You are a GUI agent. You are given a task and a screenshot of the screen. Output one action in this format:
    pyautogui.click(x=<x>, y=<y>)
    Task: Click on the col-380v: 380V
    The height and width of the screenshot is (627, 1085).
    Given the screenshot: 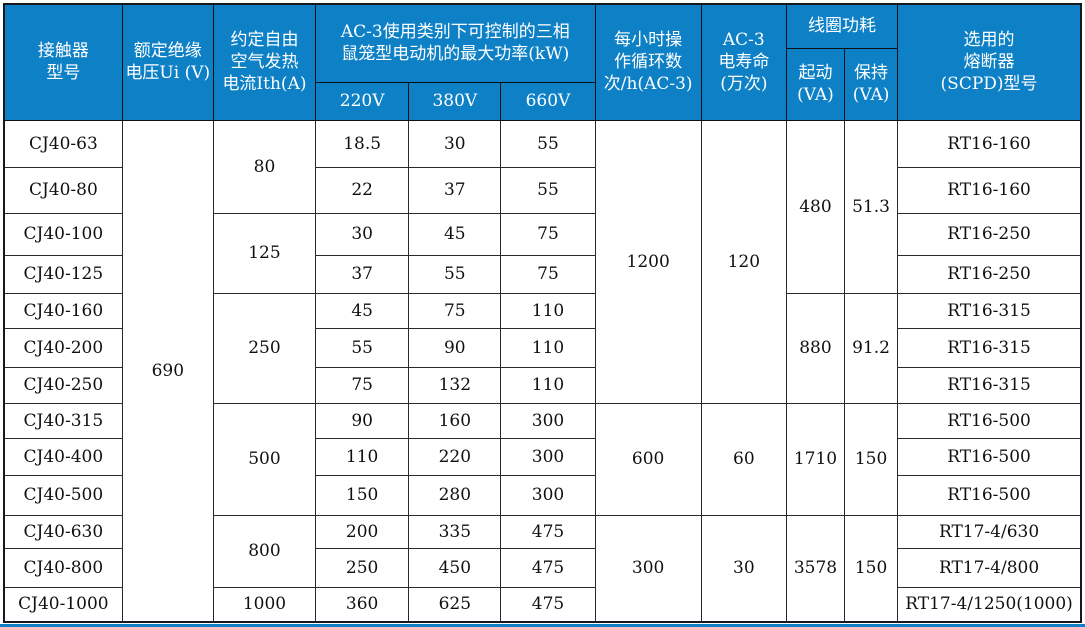 What is the action you would take?
    pyautogui.click(x=455, y=101)
    